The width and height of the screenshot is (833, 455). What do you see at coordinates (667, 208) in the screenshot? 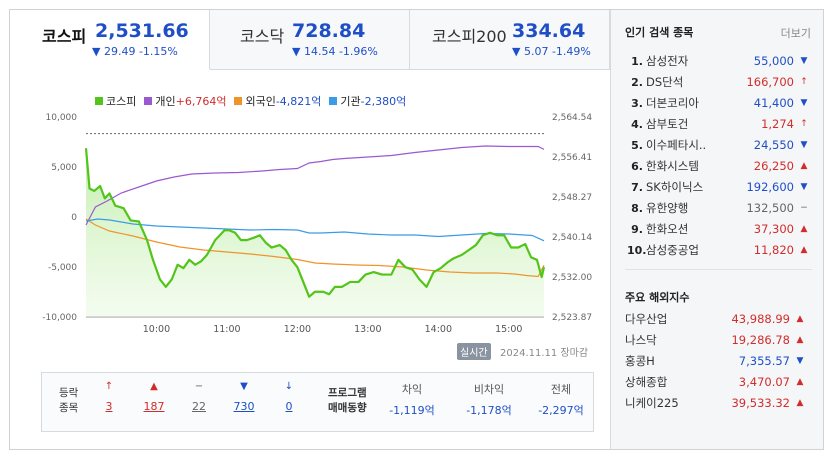
I see `stock-name: 유한양행` at bounding box center [667, 208].